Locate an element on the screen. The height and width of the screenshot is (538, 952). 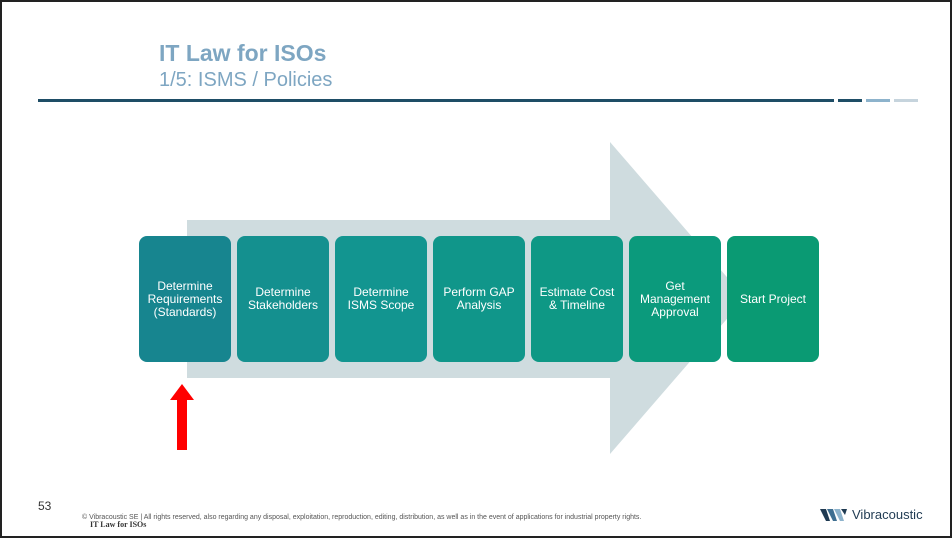
title-rule-segment-dark is located at coordinates (850, 100).